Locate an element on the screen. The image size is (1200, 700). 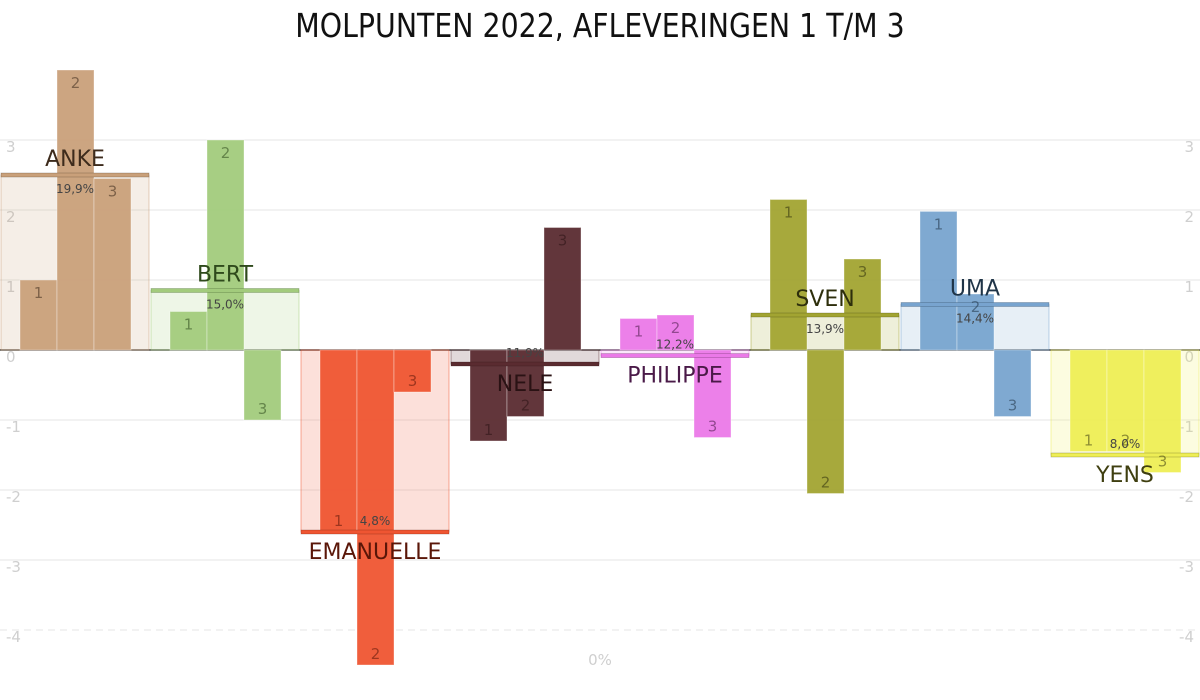
bar-yens-ep3 is located at coordinates (1162, 411).